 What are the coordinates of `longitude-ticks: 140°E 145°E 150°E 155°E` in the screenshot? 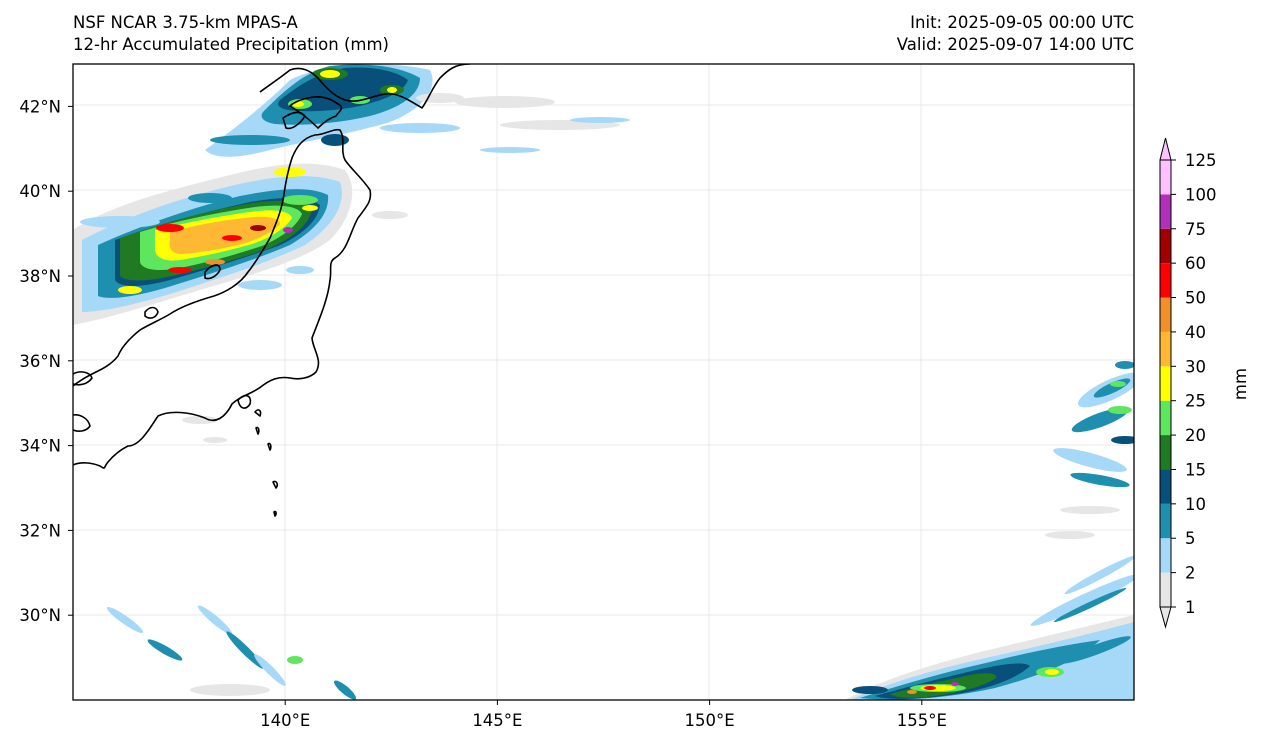 It's located at (603, 715).